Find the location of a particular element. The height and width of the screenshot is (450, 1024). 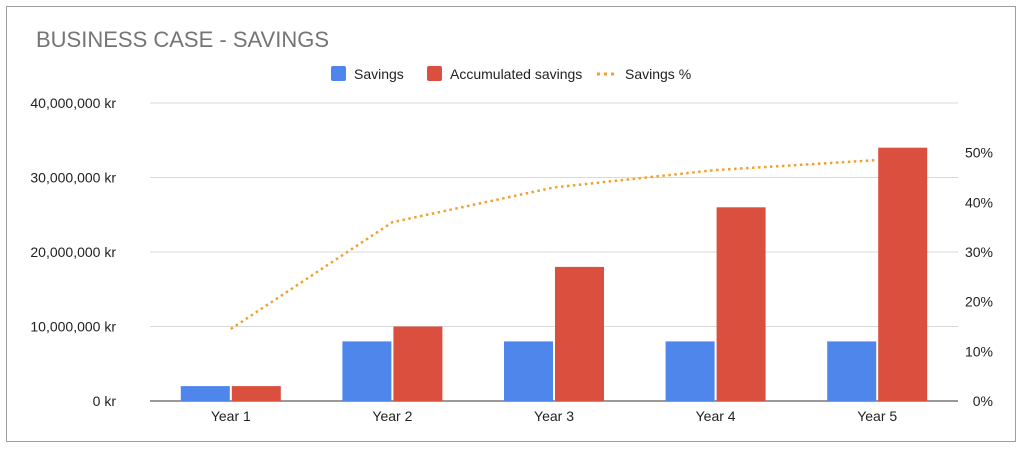

legend-label: Accumulated savings is located at coordinates (516, 74).